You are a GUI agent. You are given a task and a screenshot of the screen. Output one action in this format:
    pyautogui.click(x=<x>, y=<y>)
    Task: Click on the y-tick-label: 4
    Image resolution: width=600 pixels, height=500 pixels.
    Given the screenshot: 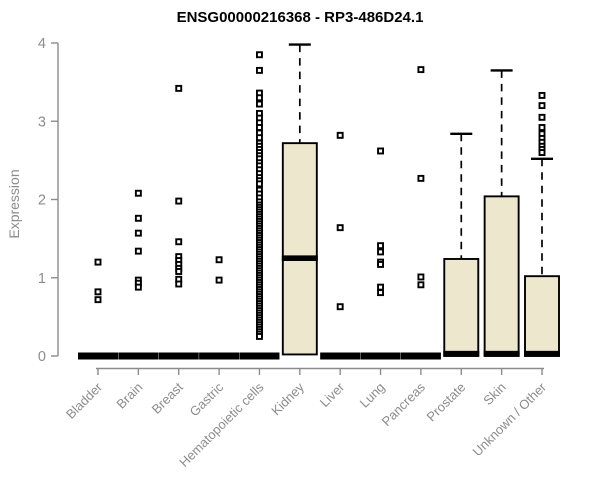 What is the action you would take?
    pyautogui.click(x=42, y=44)
    